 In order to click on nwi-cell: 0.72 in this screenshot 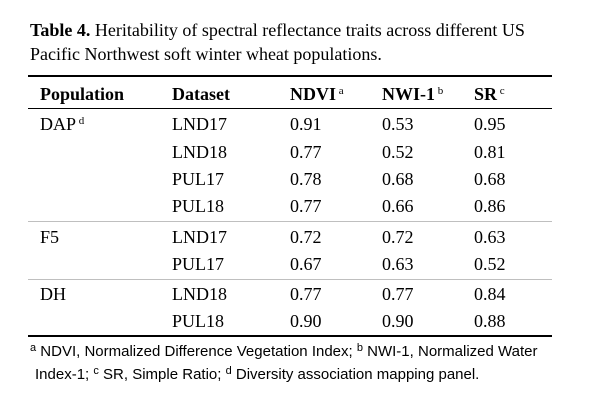, I will do `click(398, 237)`.